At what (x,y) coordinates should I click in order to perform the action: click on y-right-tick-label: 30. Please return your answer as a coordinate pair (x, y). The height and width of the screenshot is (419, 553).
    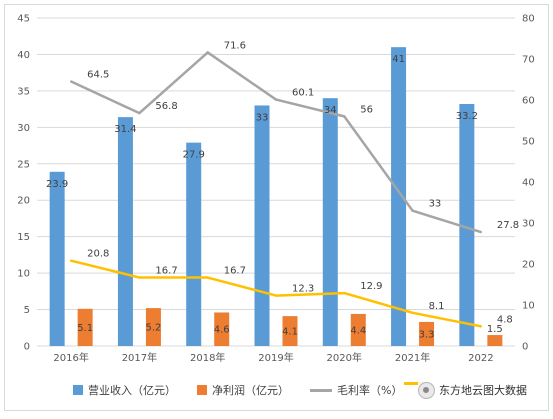
    Looking at the image, I should click on (528, 224).